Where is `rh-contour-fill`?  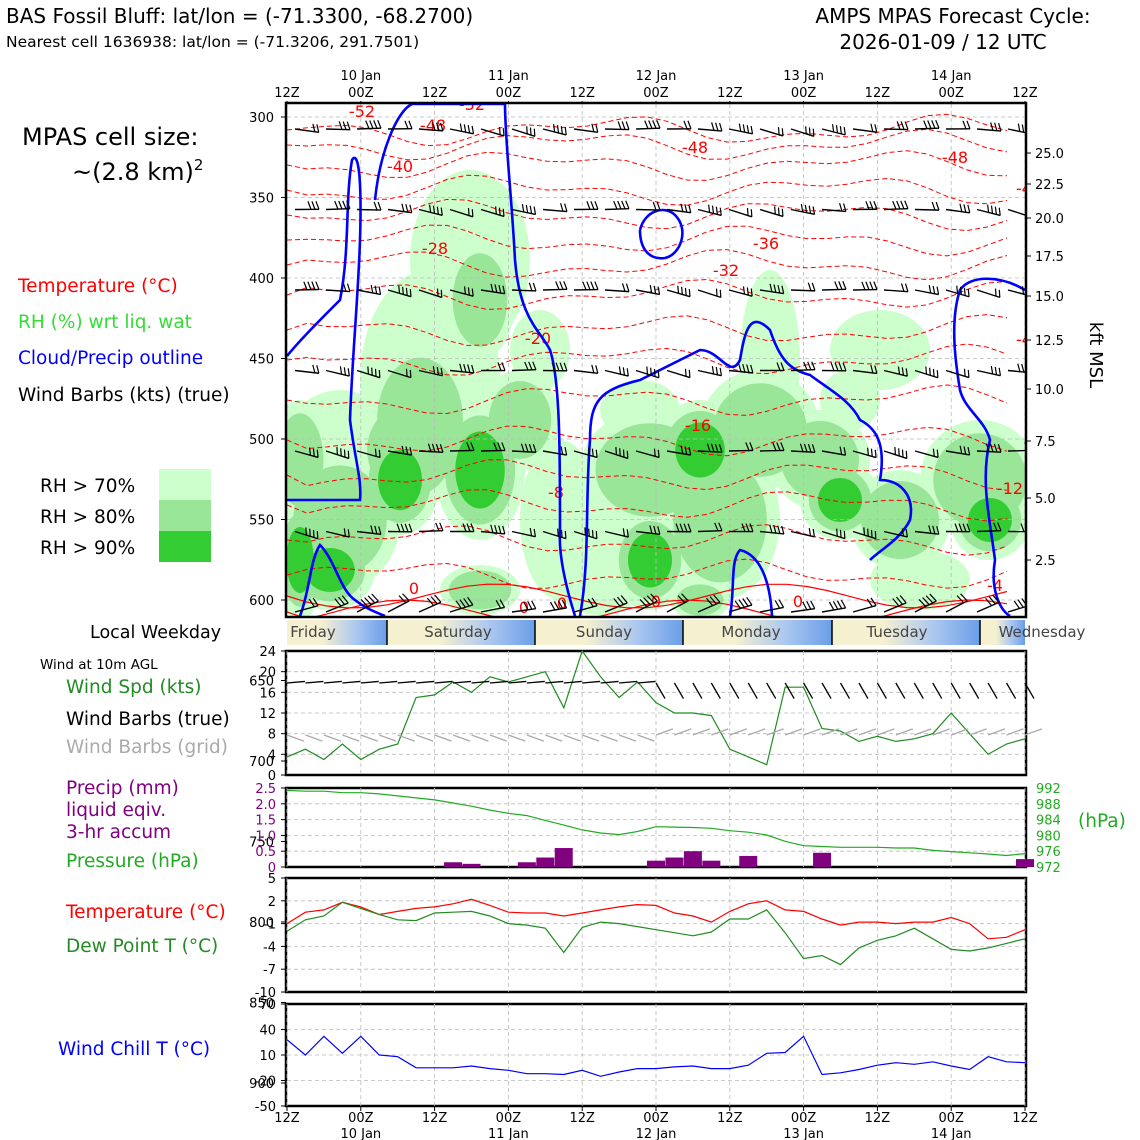 rh-contour-fill is located at coordinates (840, 500).